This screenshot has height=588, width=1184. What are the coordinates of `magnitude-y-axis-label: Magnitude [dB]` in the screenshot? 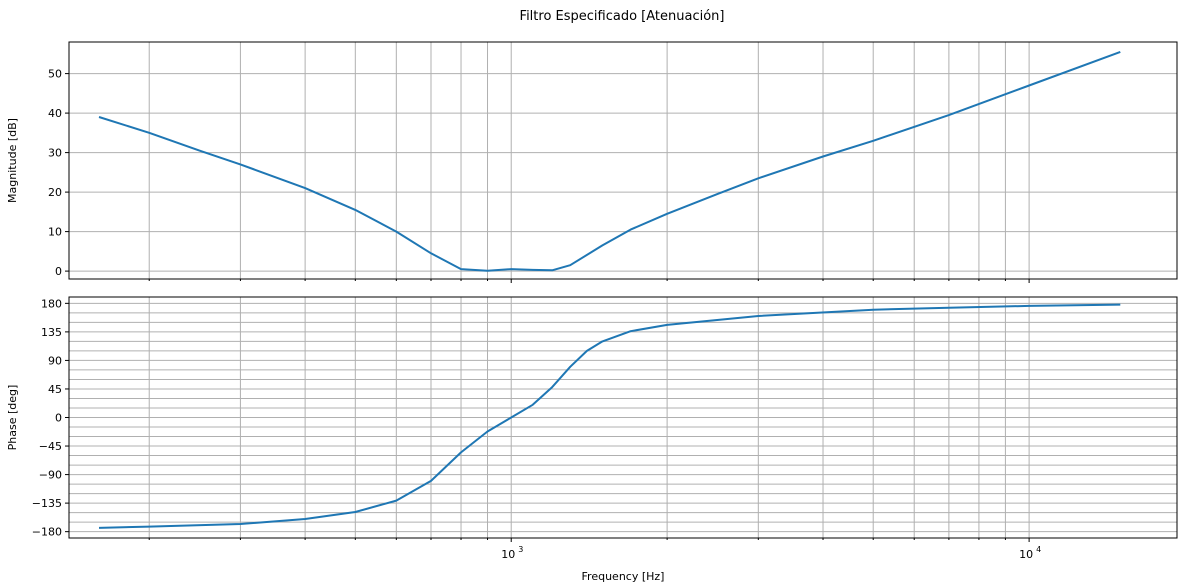 It's located at (12, 160).